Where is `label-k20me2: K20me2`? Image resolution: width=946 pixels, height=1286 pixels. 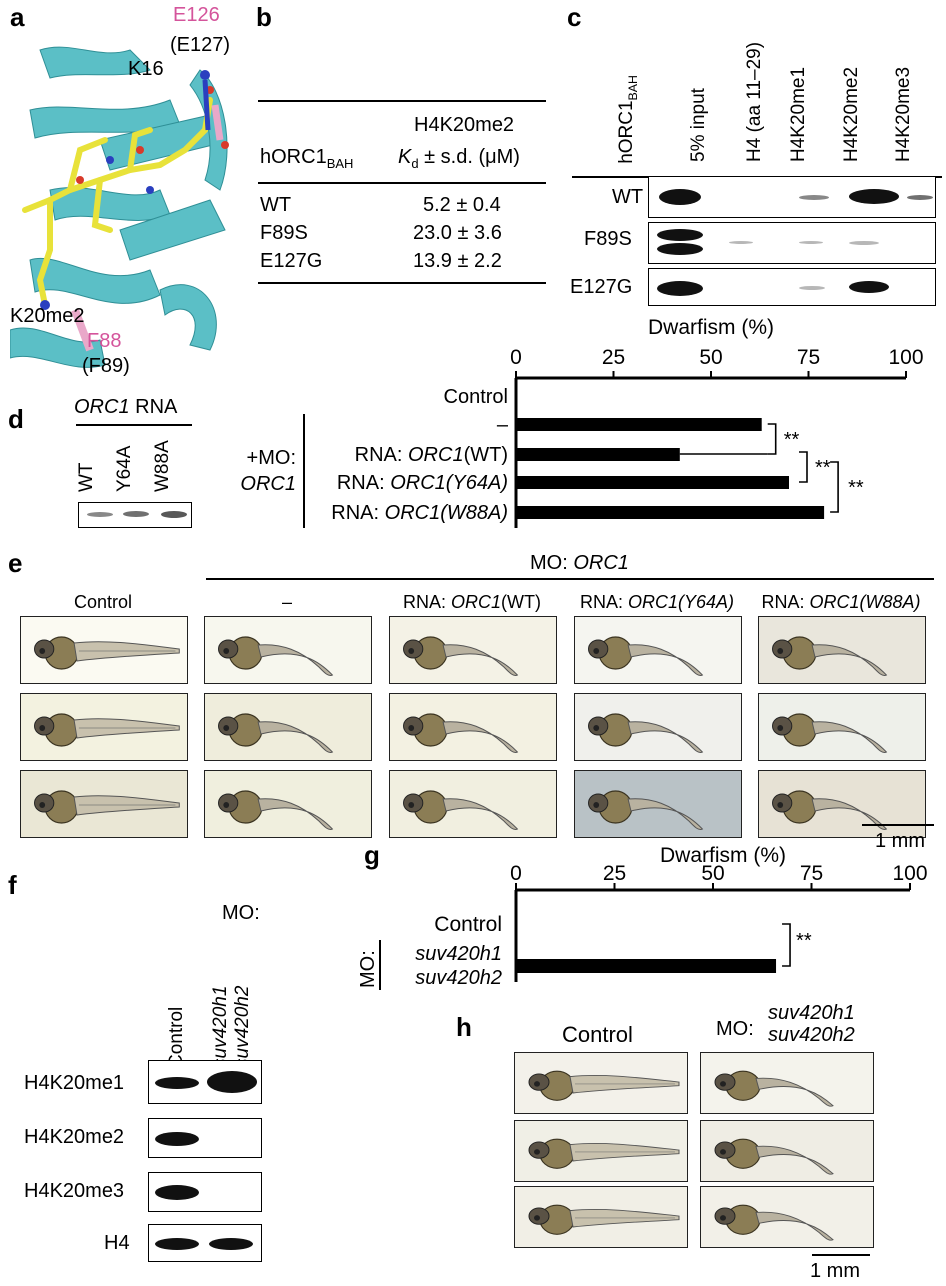
label-k20me2: K20me2 is located at coordinates (47, 316).